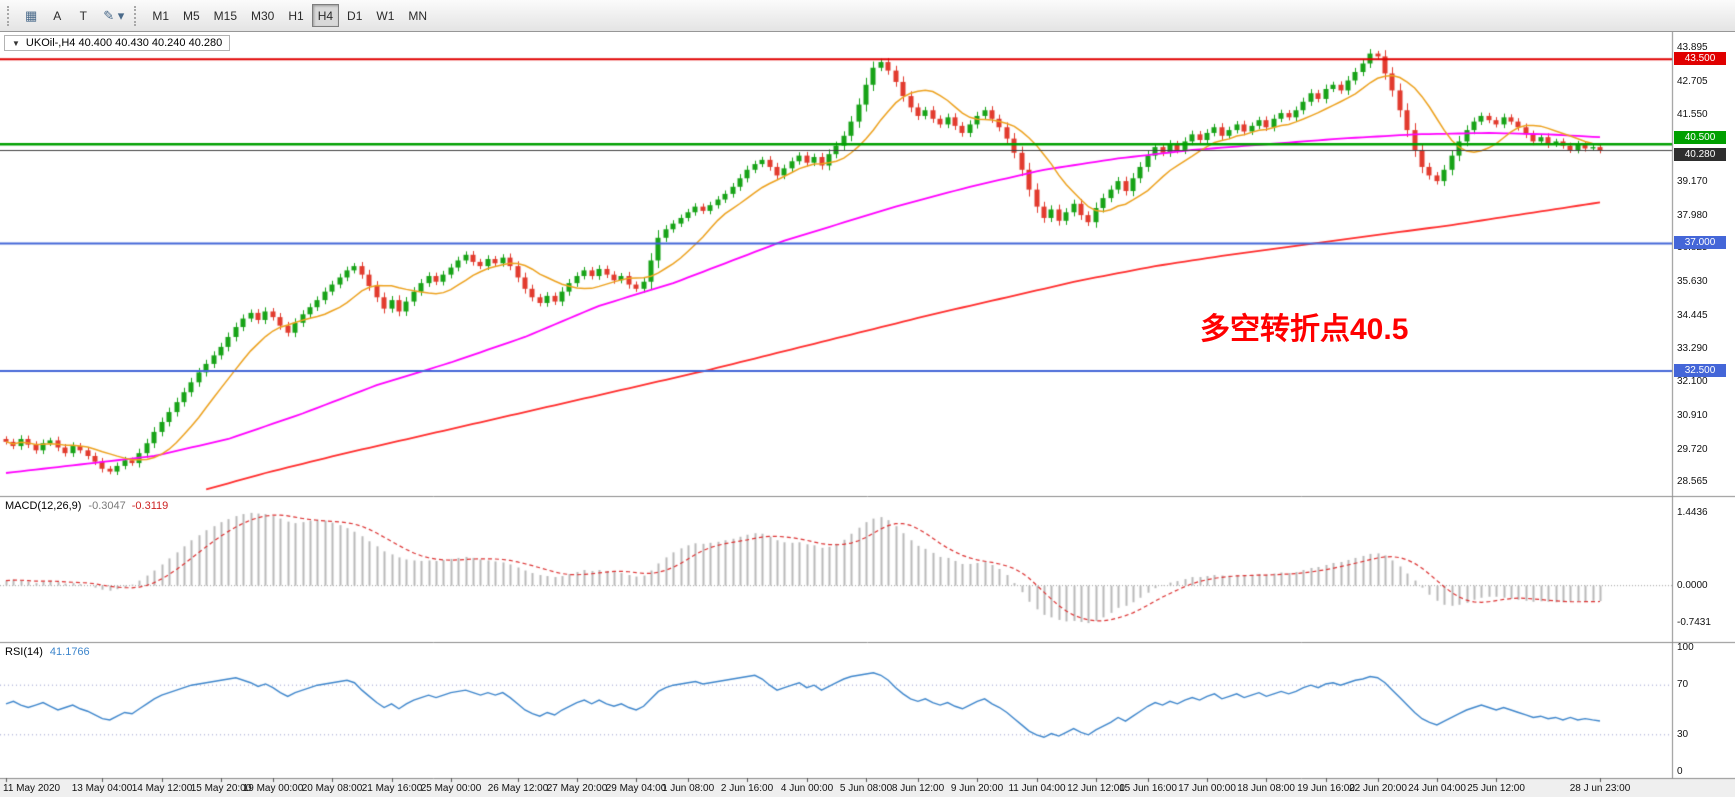 This screenshot has width=1735, height=797. What do you see at coordinates (867, 787) in the screenshot?
I see `time-axis` at bounding box center [867, 787].